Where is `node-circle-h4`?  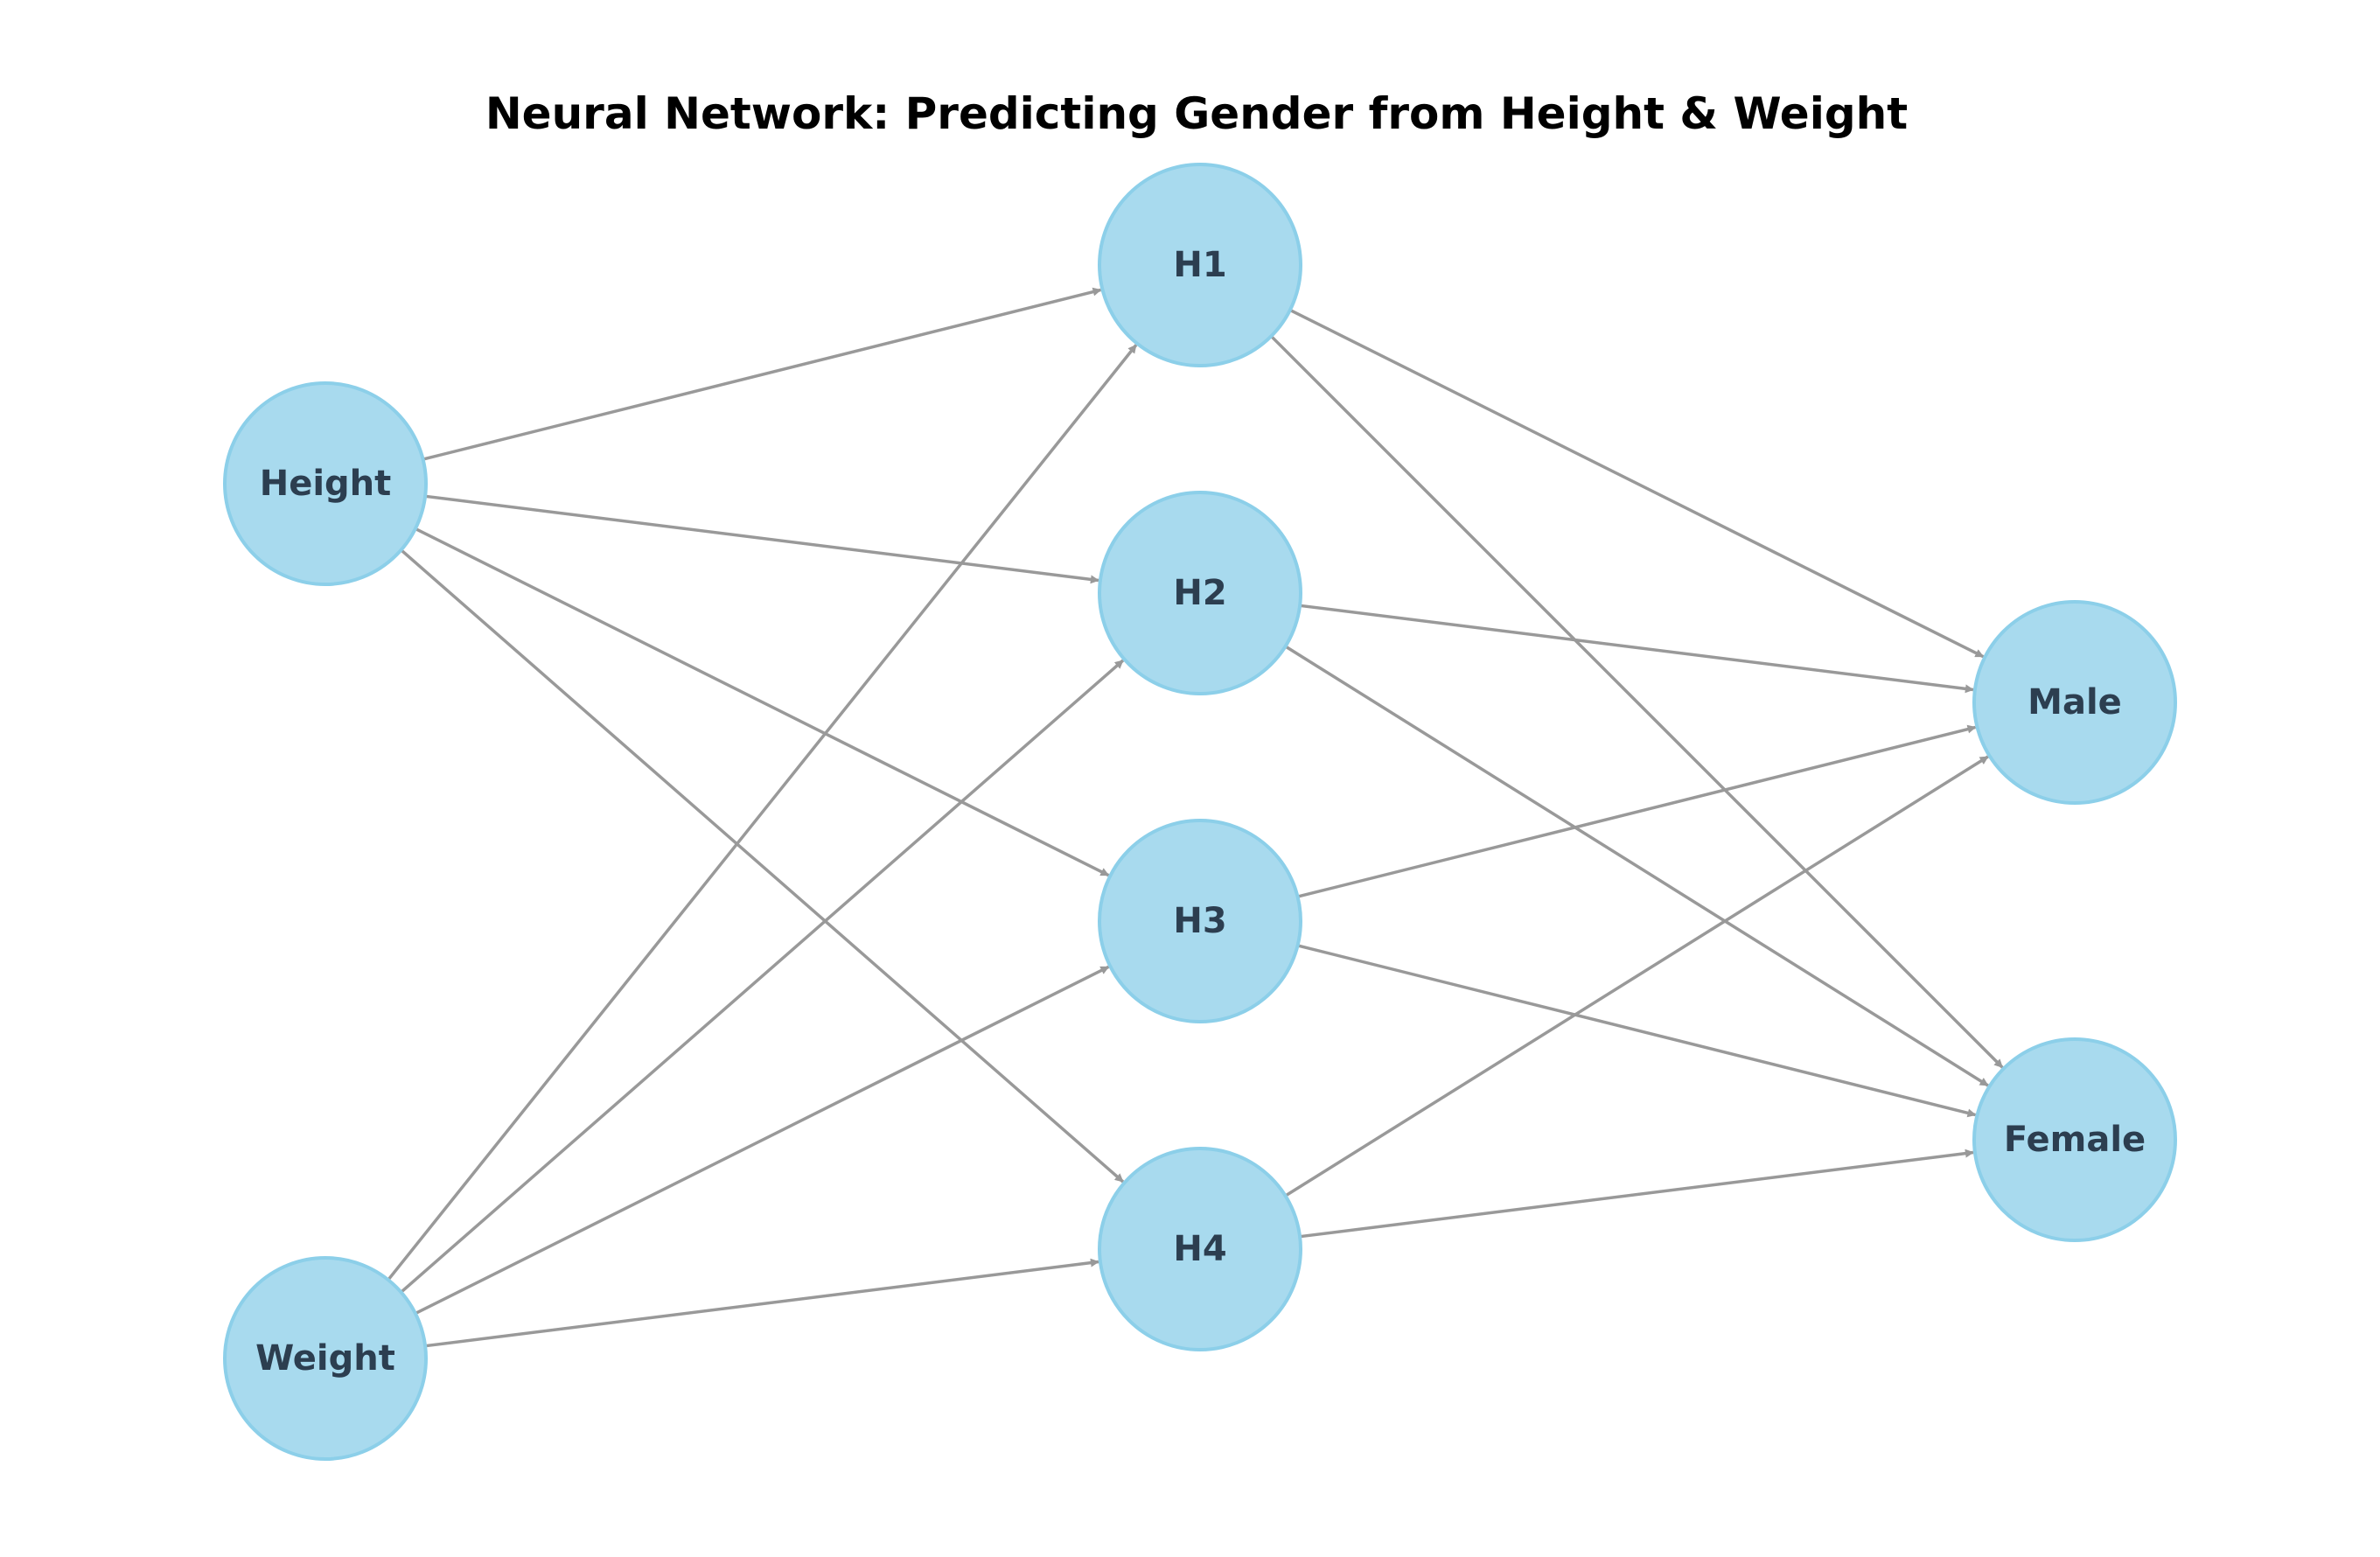
node-circle-h4 is located at coordinates (1200, 1249).